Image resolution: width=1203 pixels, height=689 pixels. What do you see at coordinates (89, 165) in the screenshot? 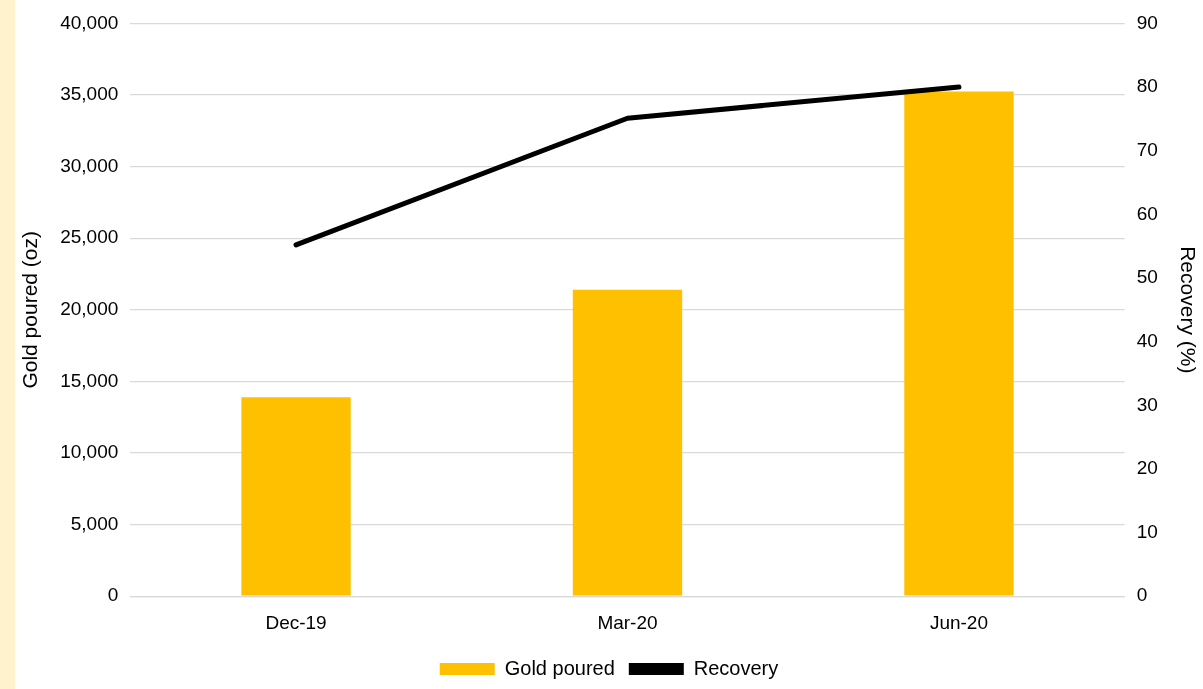
I see `y-tick-label: 30,000` at bounding box center [89, 165].